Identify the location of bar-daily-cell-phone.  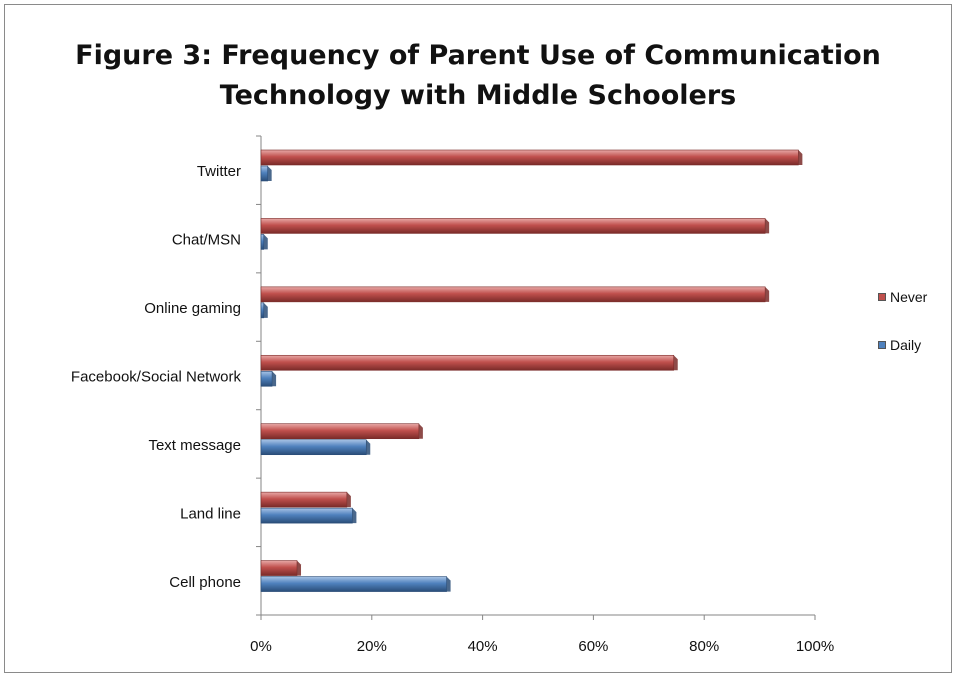
(355, 584).